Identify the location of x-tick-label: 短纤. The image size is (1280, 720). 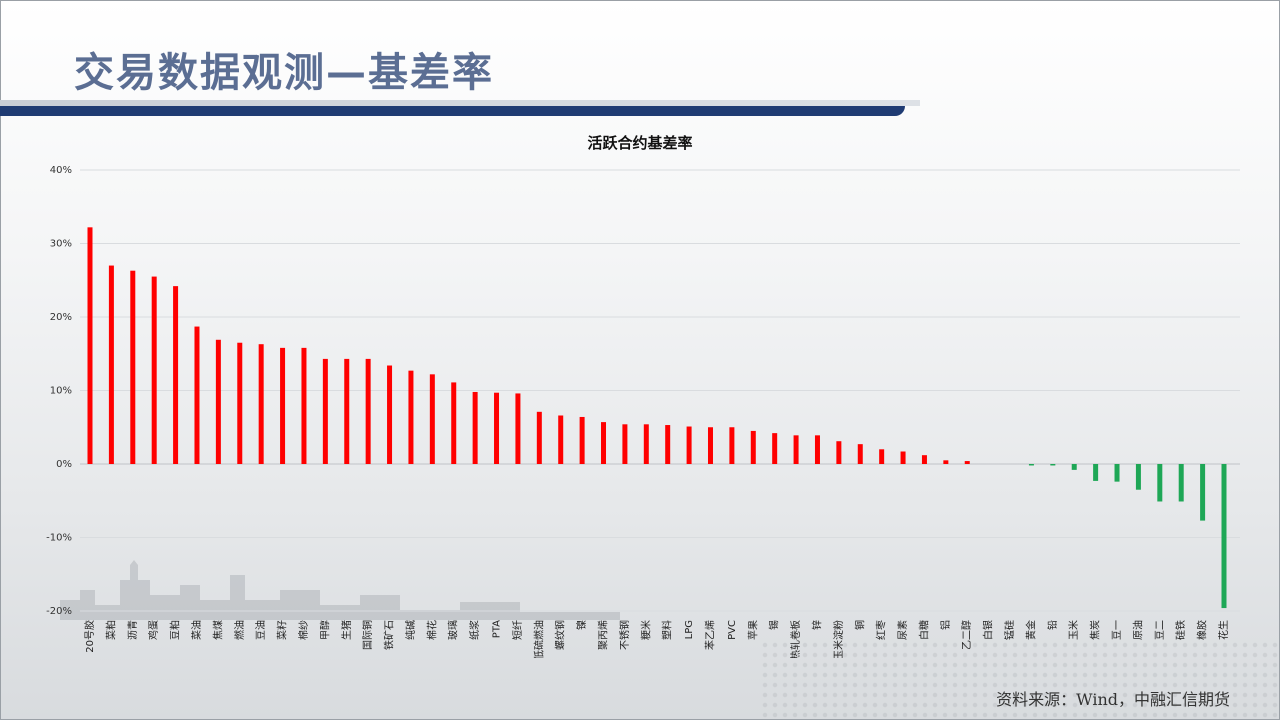
(517, 630).